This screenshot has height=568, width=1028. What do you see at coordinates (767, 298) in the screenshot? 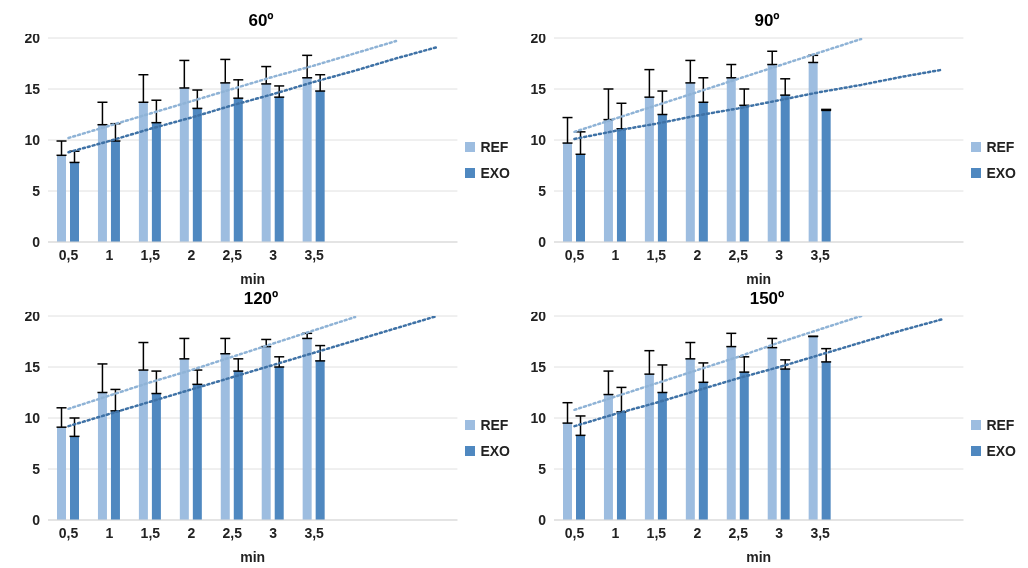
I see `chart-title: 150º` at bounding box center [767, 298].